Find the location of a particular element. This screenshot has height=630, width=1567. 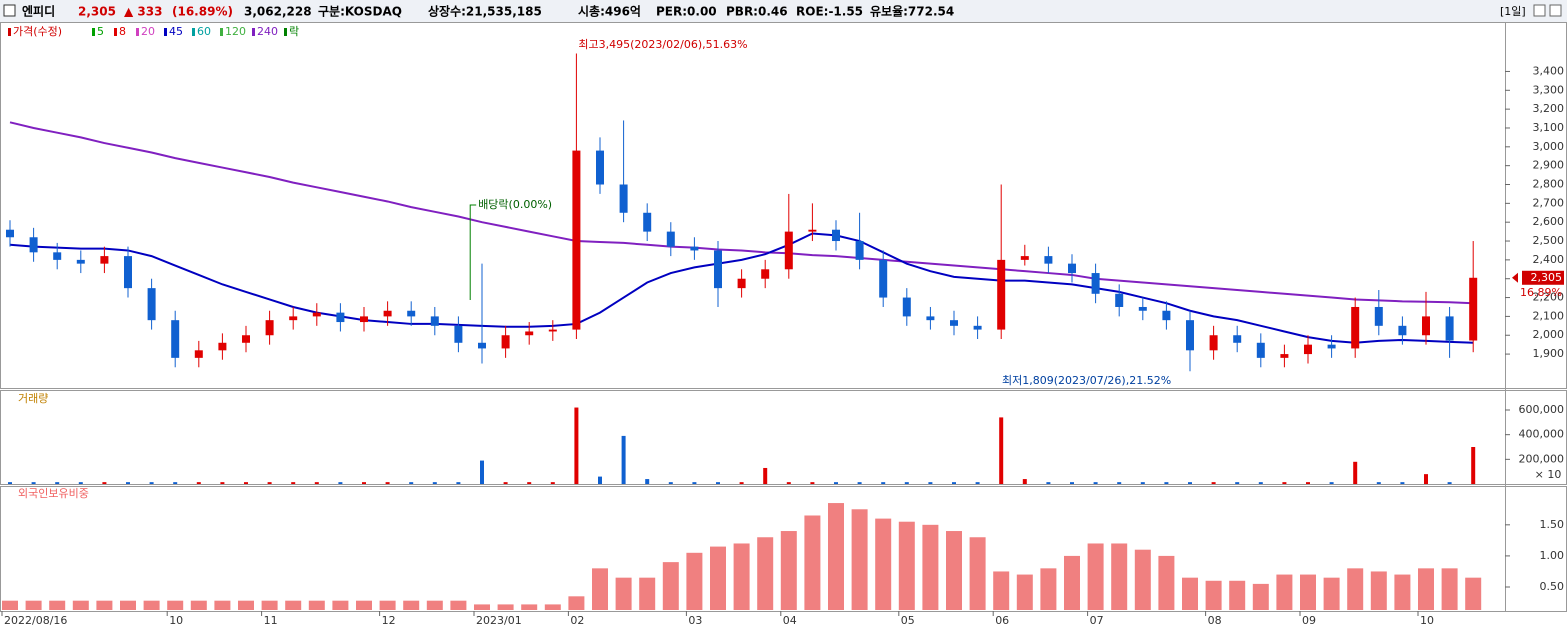

dividend-annotation: 배당락(0.00%) is located at coordinates (515, 204).